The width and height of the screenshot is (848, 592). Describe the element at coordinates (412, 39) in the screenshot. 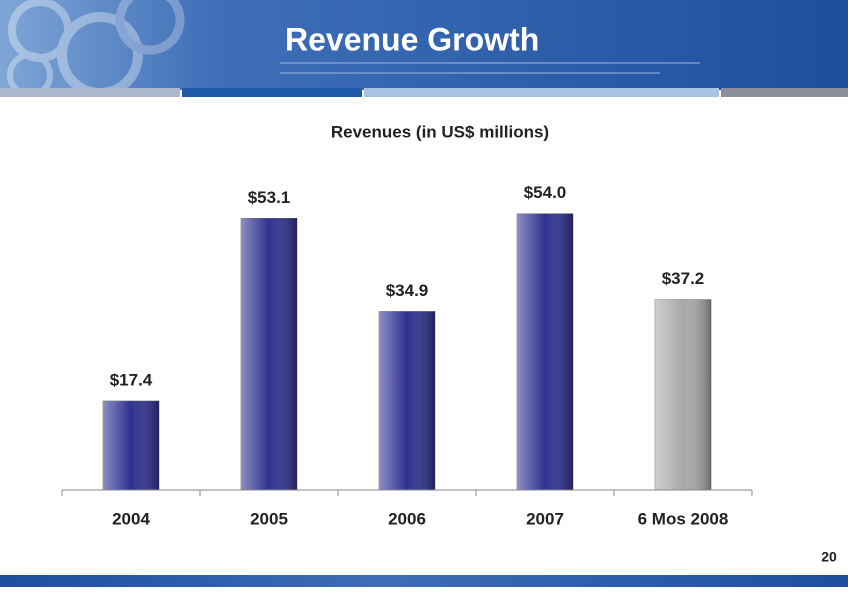

I see `slide-title: Revenue Growth` at that location.